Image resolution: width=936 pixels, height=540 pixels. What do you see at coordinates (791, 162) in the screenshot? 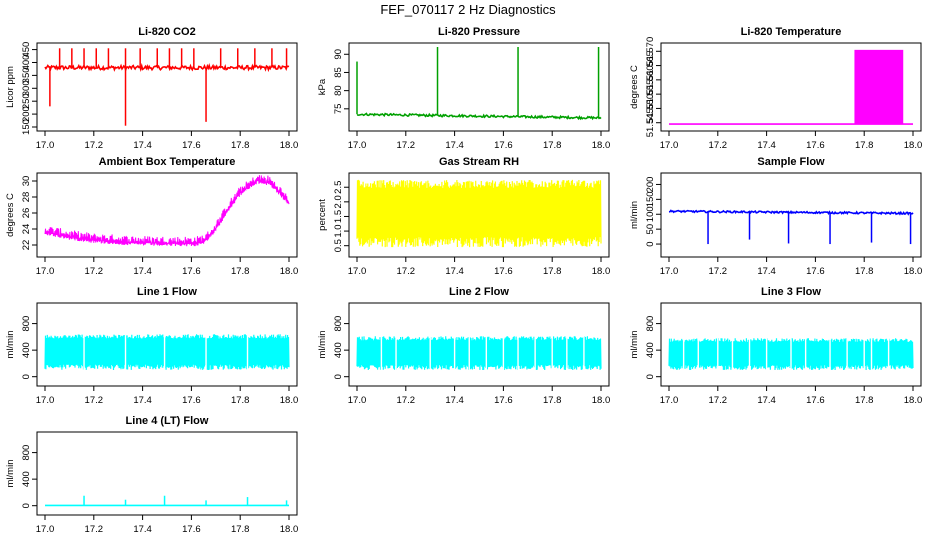
I see `panel-title: Sample Flow` at bounding box center [791, 162].